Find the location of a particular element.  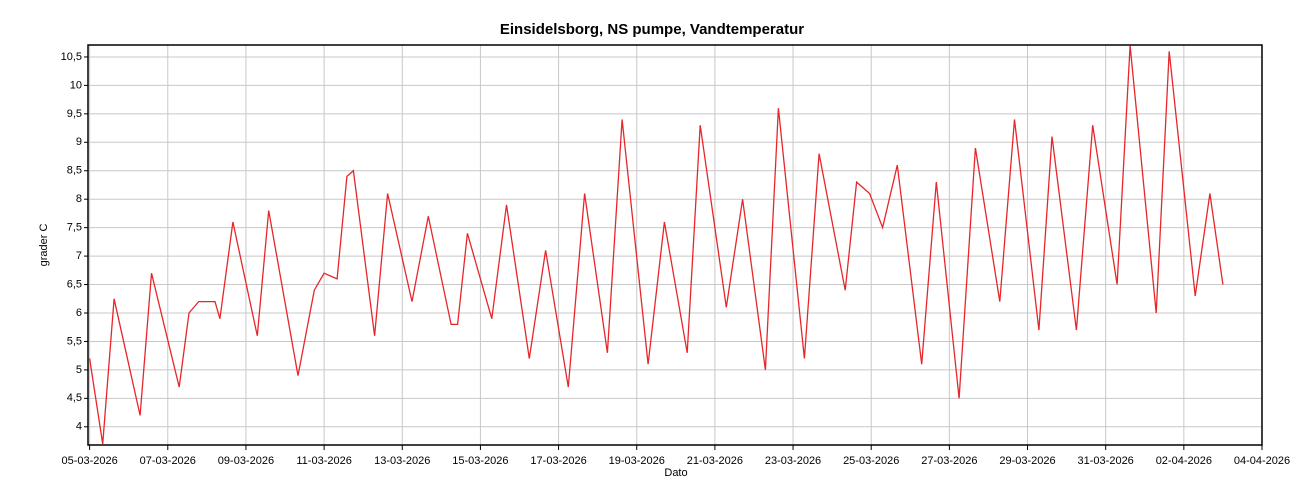

x-tick-label: 04-04-2026 is located at coordinates (1262, 461).